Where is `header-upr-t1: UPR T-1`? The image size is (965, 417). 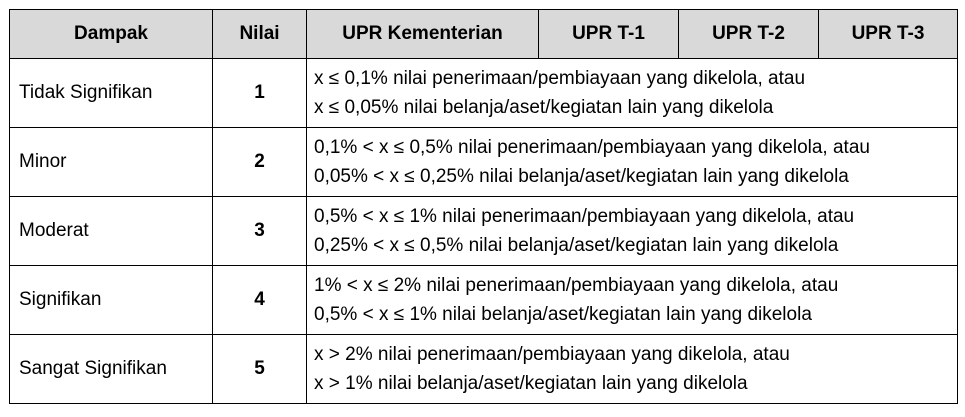 header-upr-t1: UPR T-1 is located at coordinates (608, 34).